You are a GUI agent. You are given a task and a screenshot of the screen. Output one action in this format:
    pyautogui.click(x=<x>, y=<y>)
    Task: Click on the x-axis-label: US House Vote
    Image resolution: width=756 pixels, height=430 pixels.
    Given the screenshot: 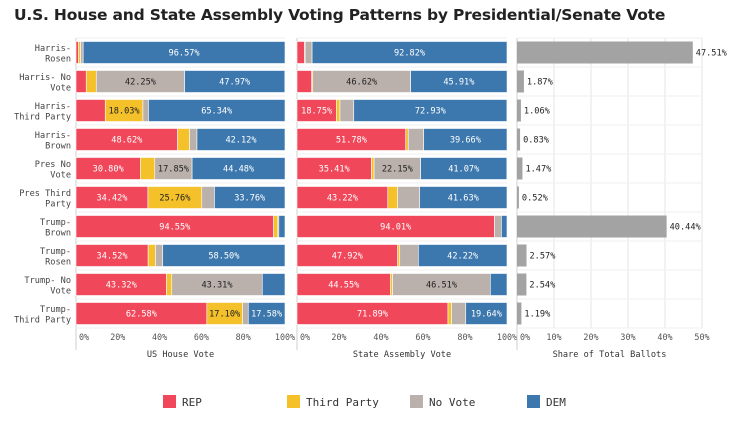 What is the action you would take?
    pyautogui.click(x=180, y=355)
    